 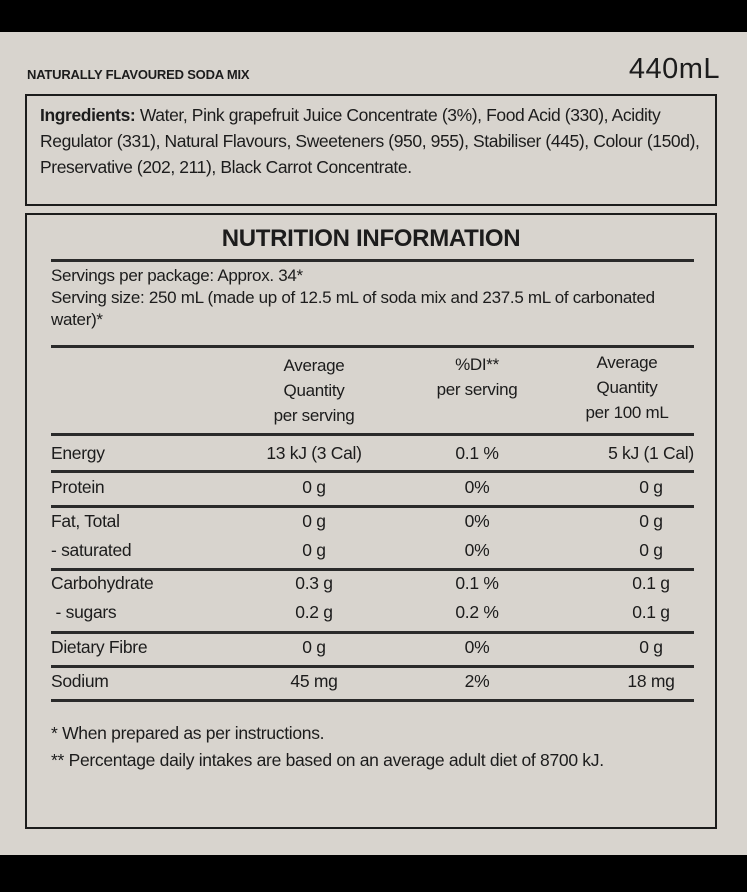 What do you see at coordinates (80, 681) in the screenshot?
I see `nutrient-name: Sodium` at bounding box center [80, 681].